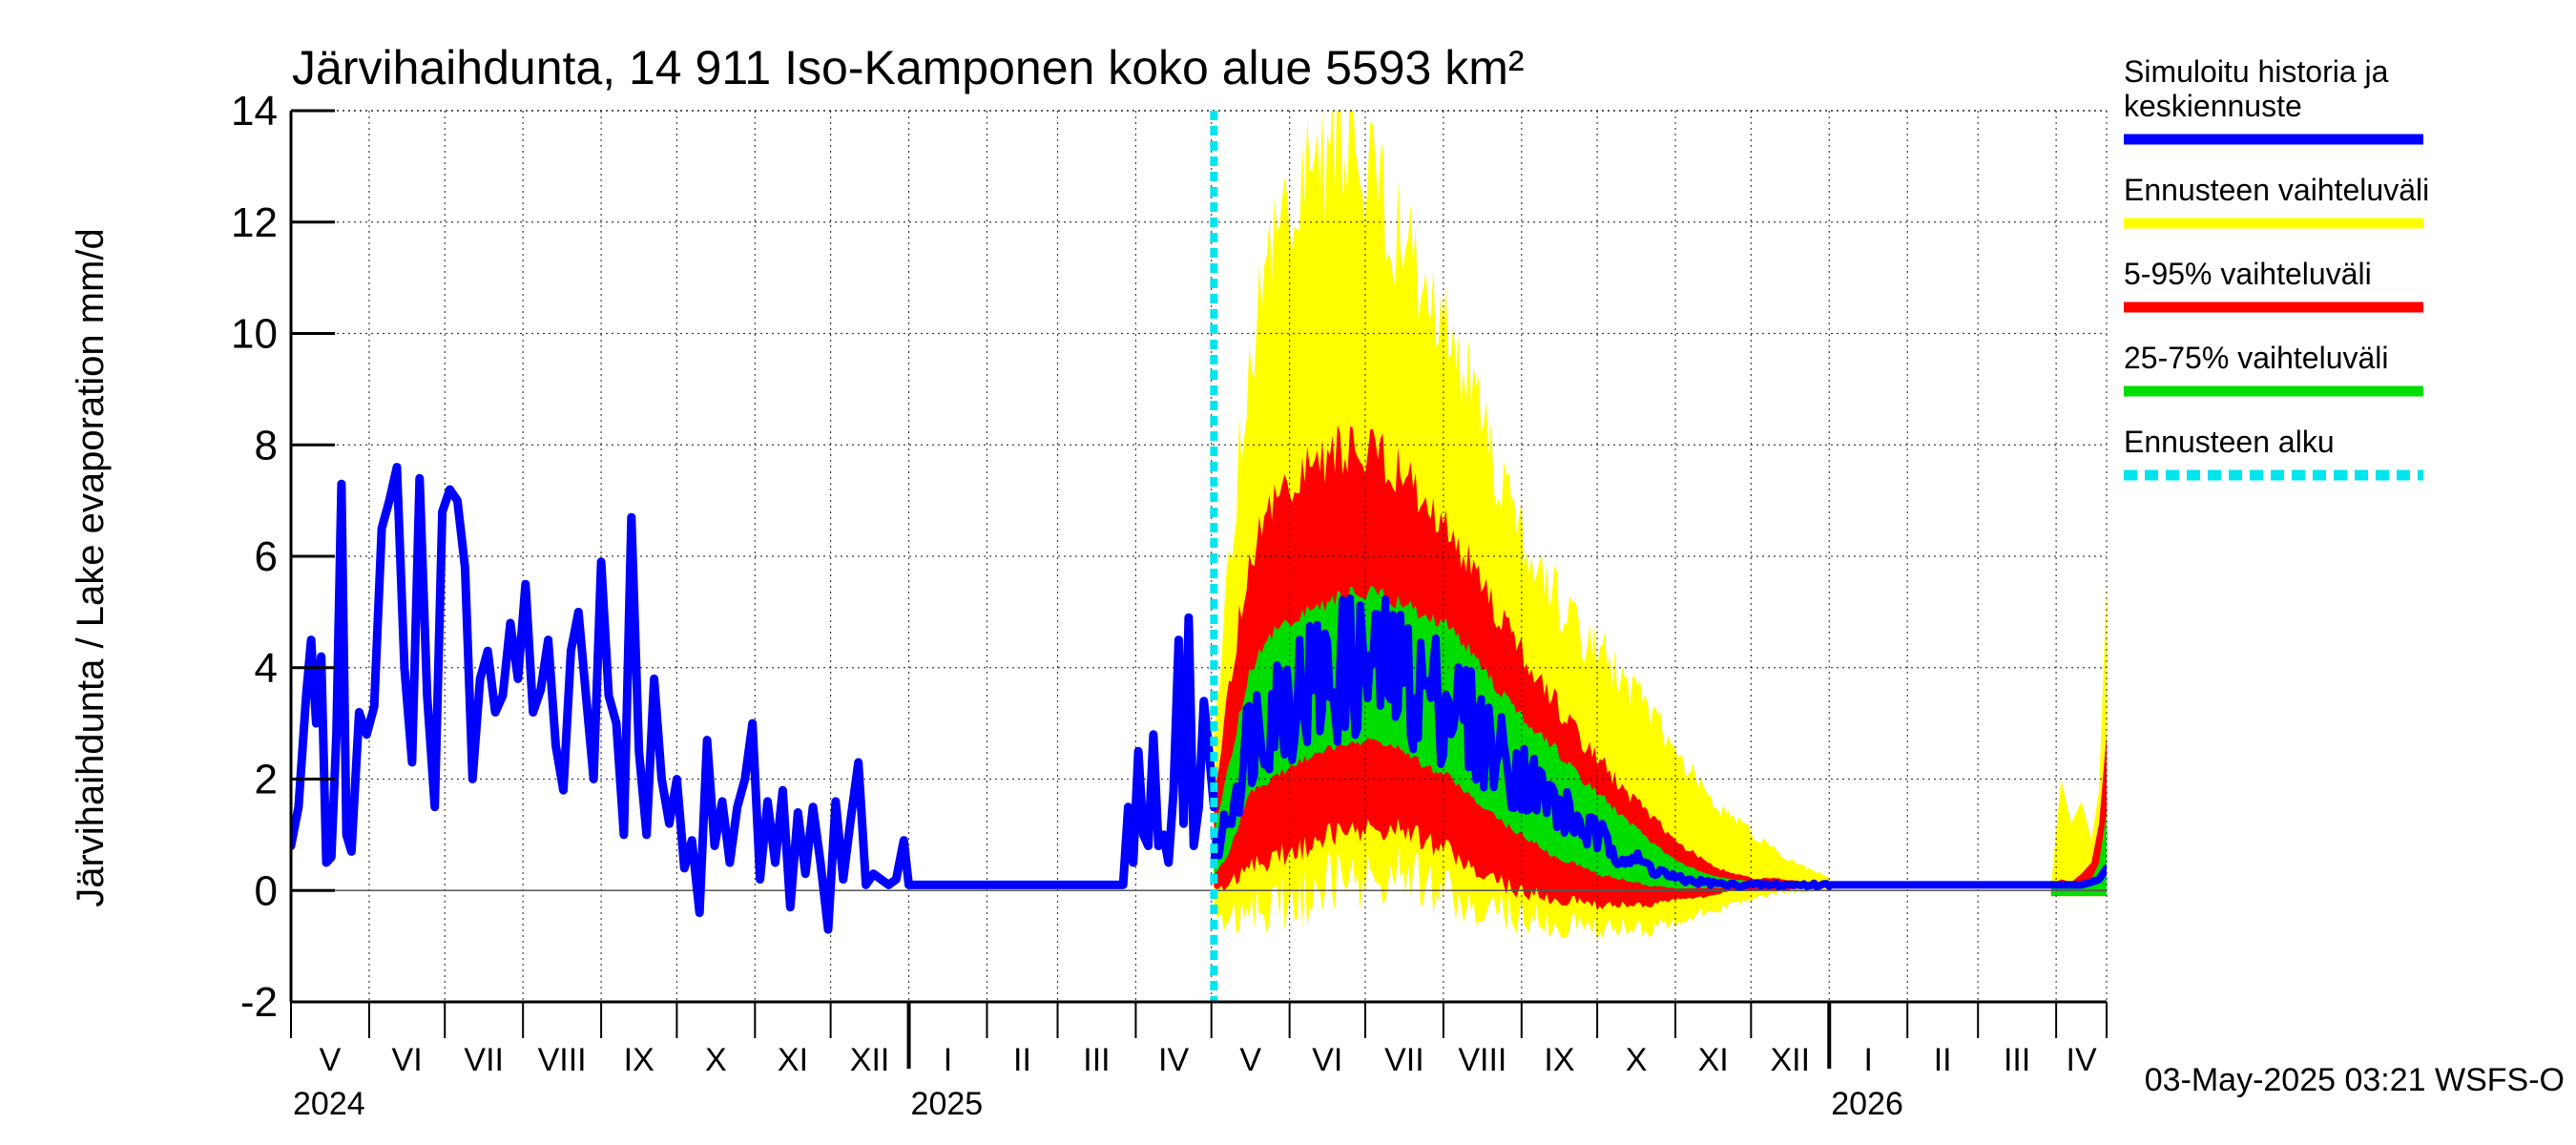  I want to click on legend-label: Simuloitu historia ja, so click(2256, 71).